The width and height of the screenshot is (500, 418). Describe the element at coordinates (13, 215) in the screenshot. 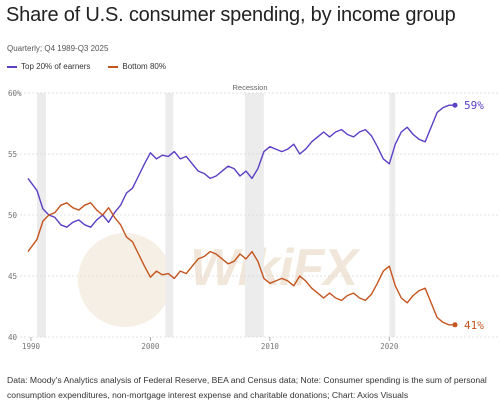

I see `y-tick-label: 50` at that location.